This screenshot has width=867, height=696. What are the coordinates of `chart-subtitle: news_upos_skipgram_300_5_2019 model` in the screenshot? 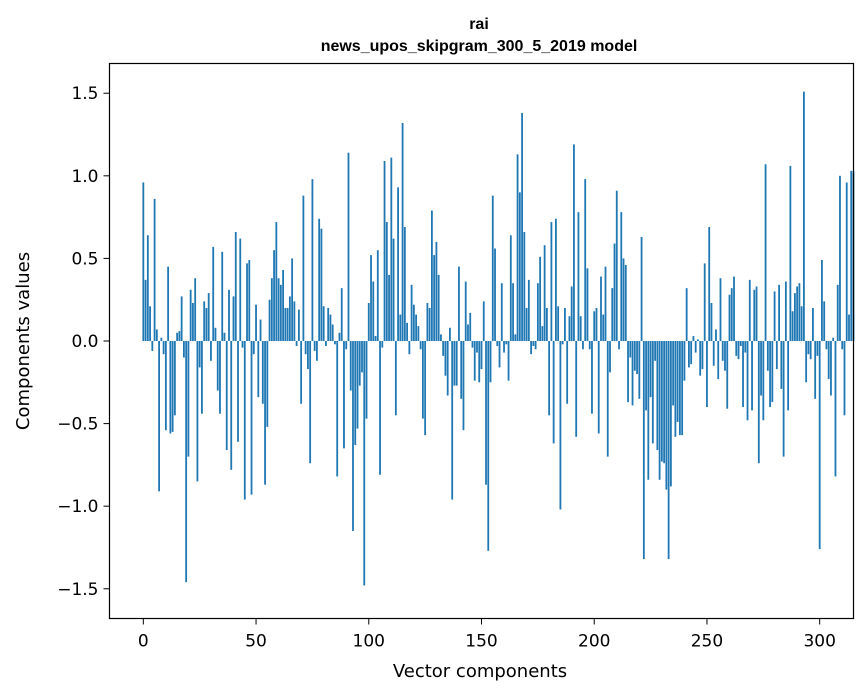 It's located at (479, 46).